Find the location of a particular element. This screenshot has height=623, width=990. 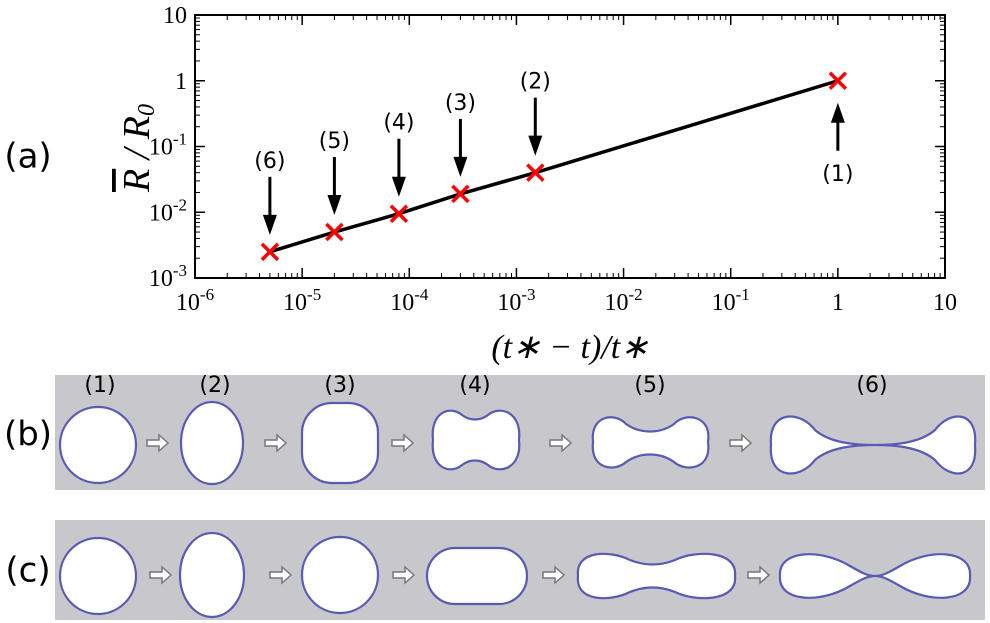

tick-exponent: -6 is located at coordinates (207, 294).